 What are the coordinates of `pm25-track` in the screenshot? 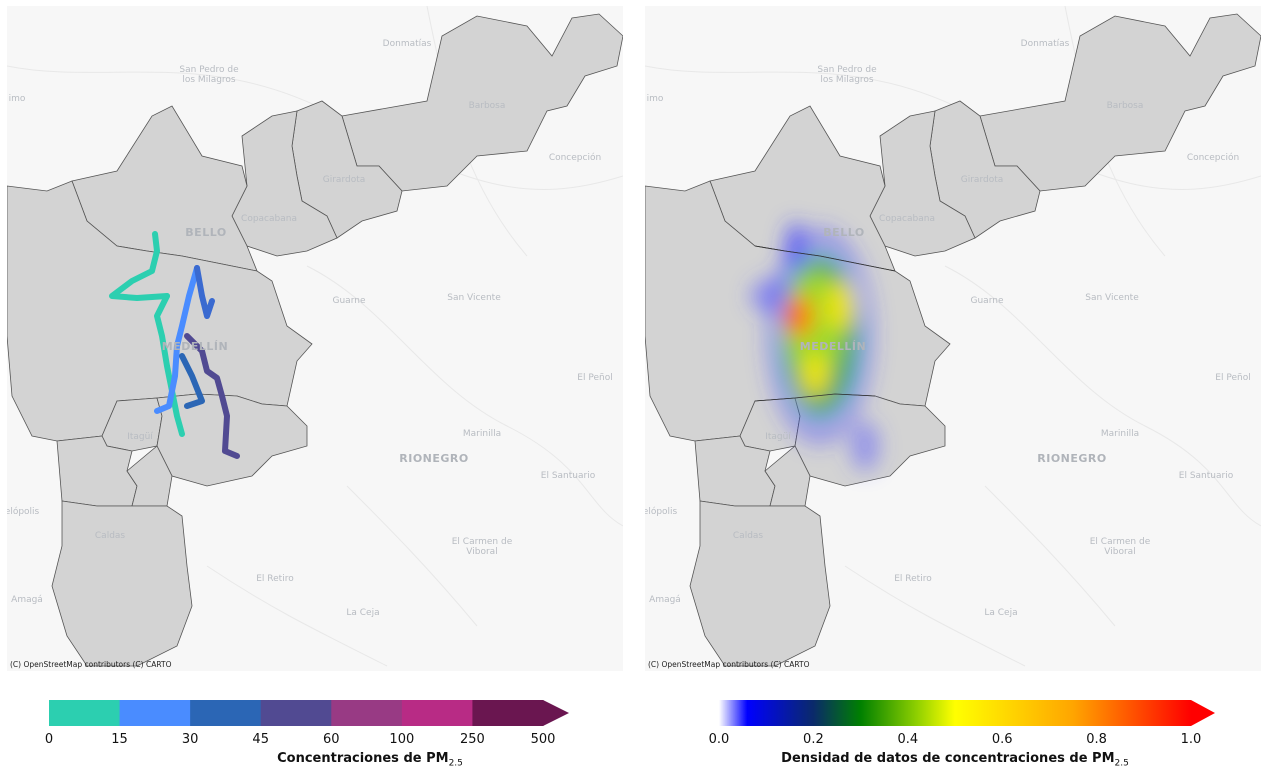 It's located at (174, 345).